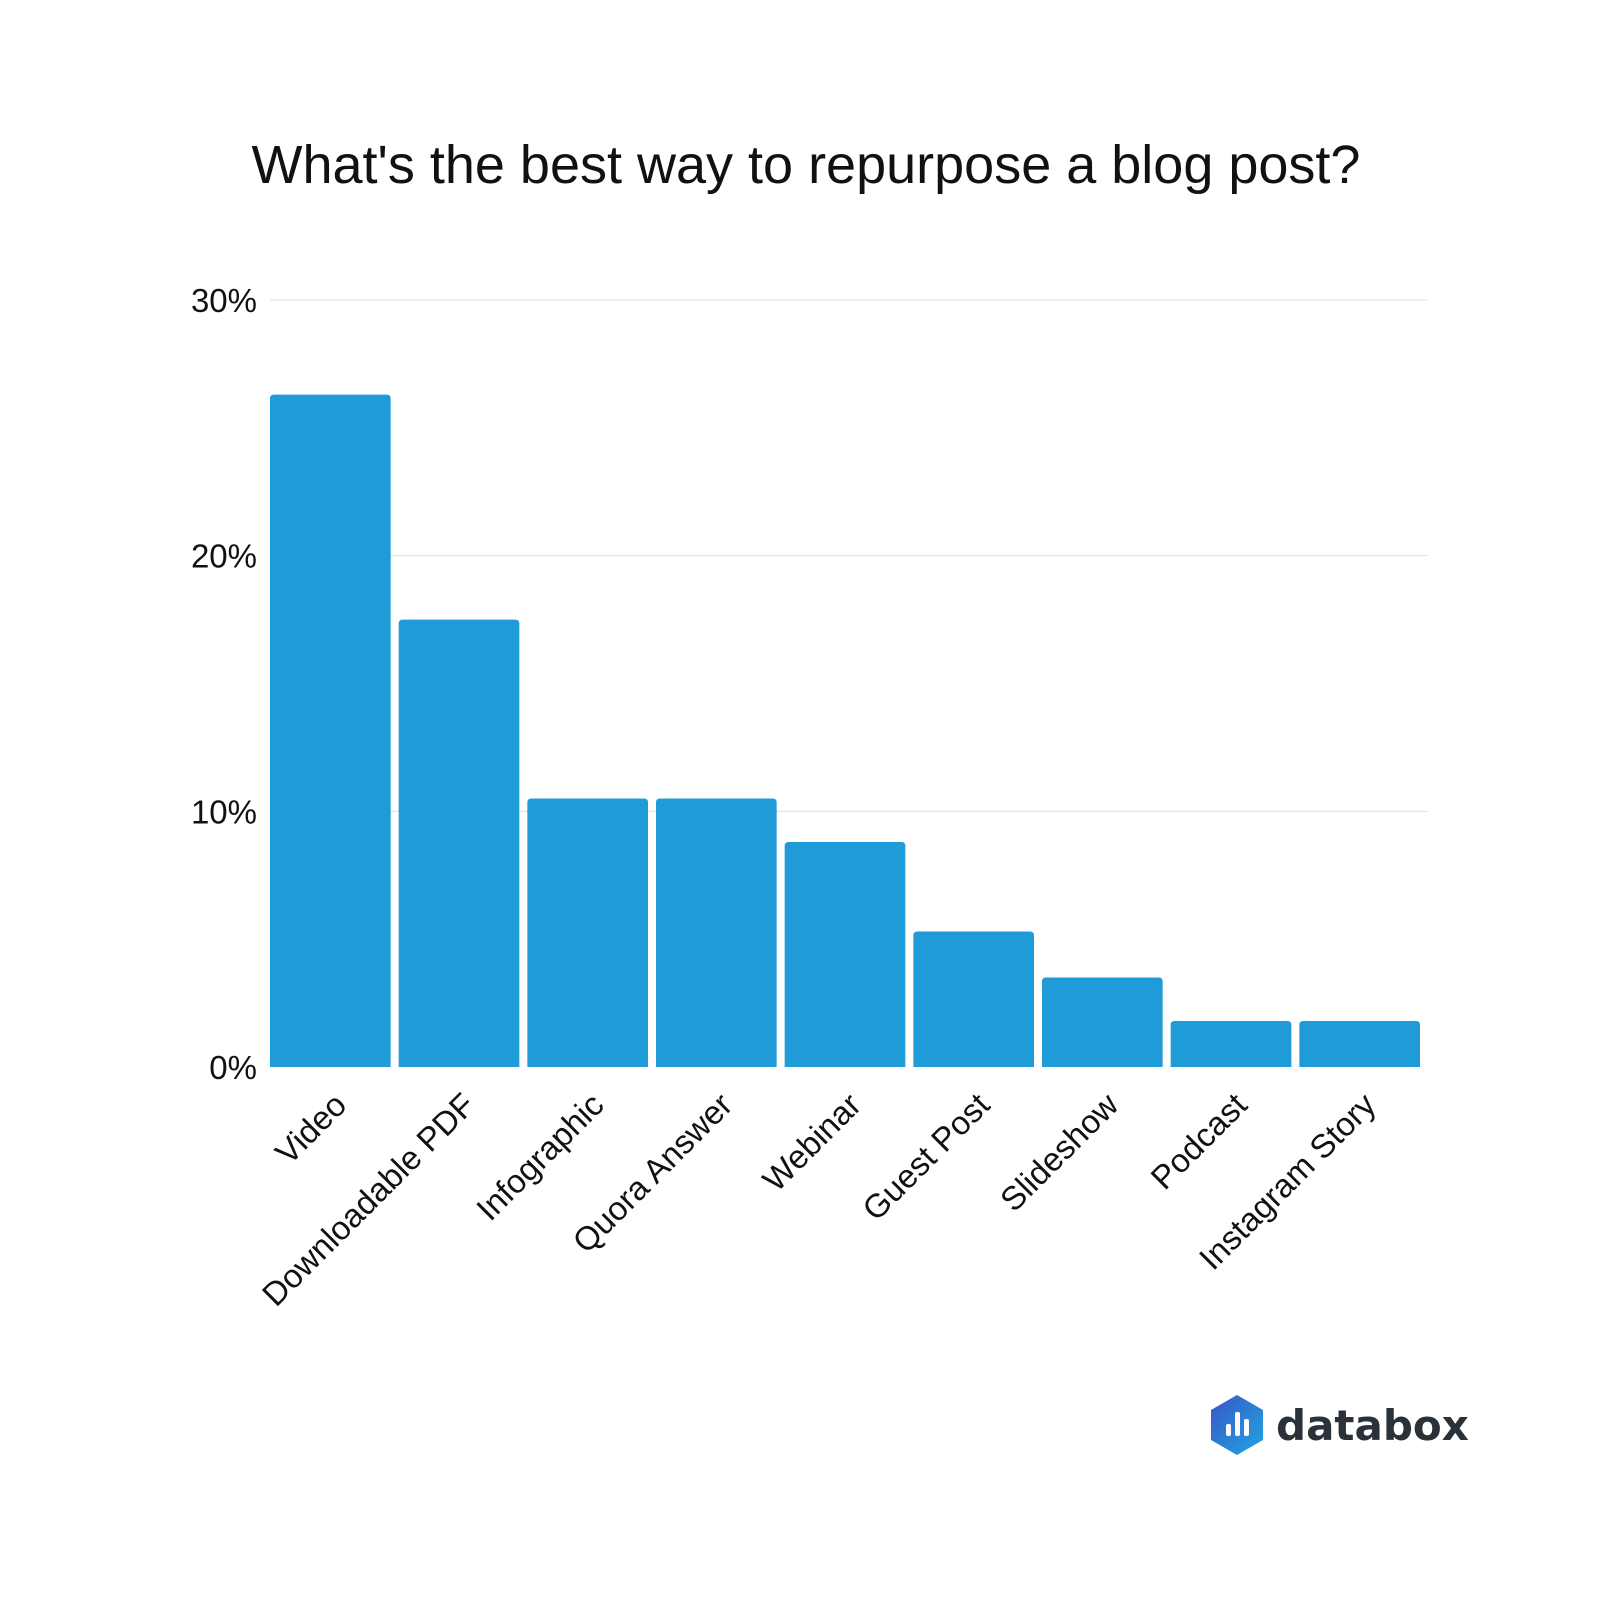  I want to click on x-tick-label: Guest Post, so click(926, 1157).